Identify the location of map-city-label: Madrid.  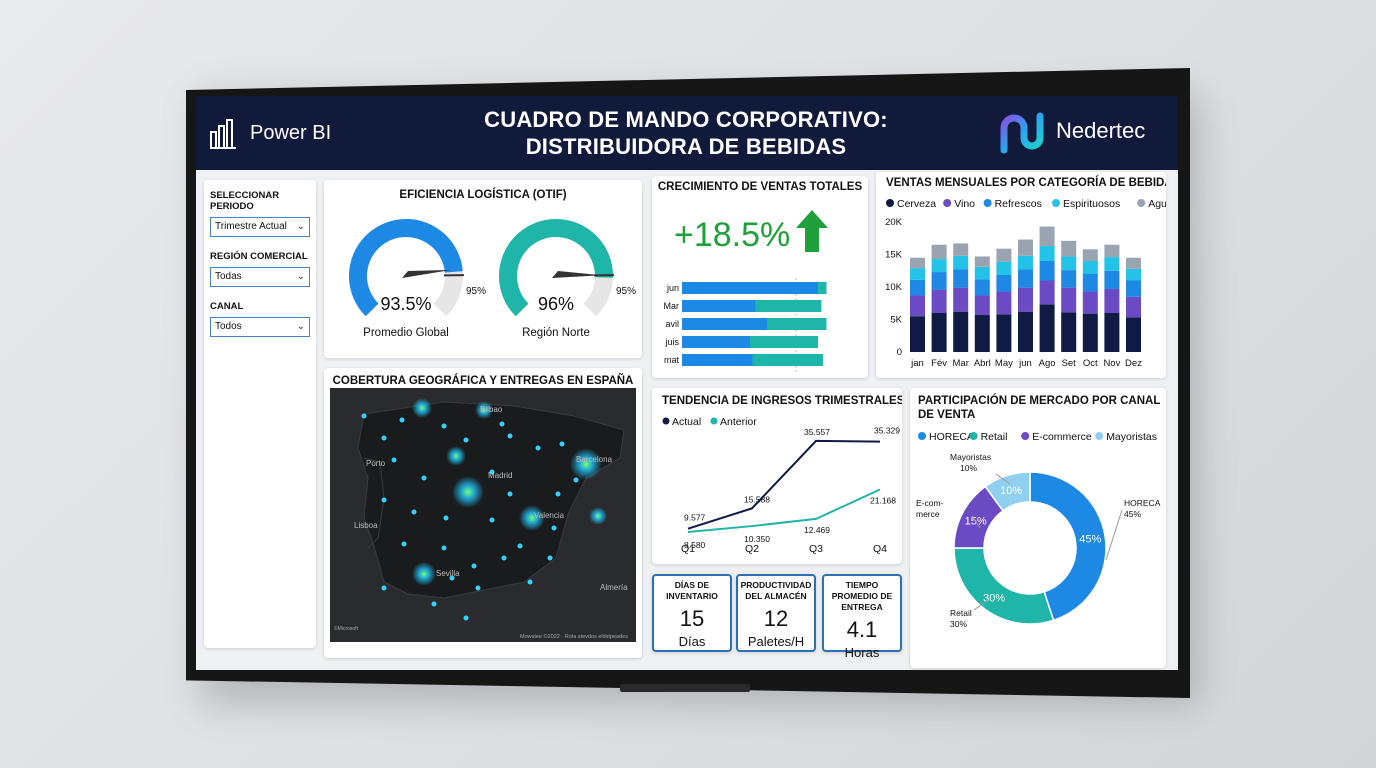
(500, 475).